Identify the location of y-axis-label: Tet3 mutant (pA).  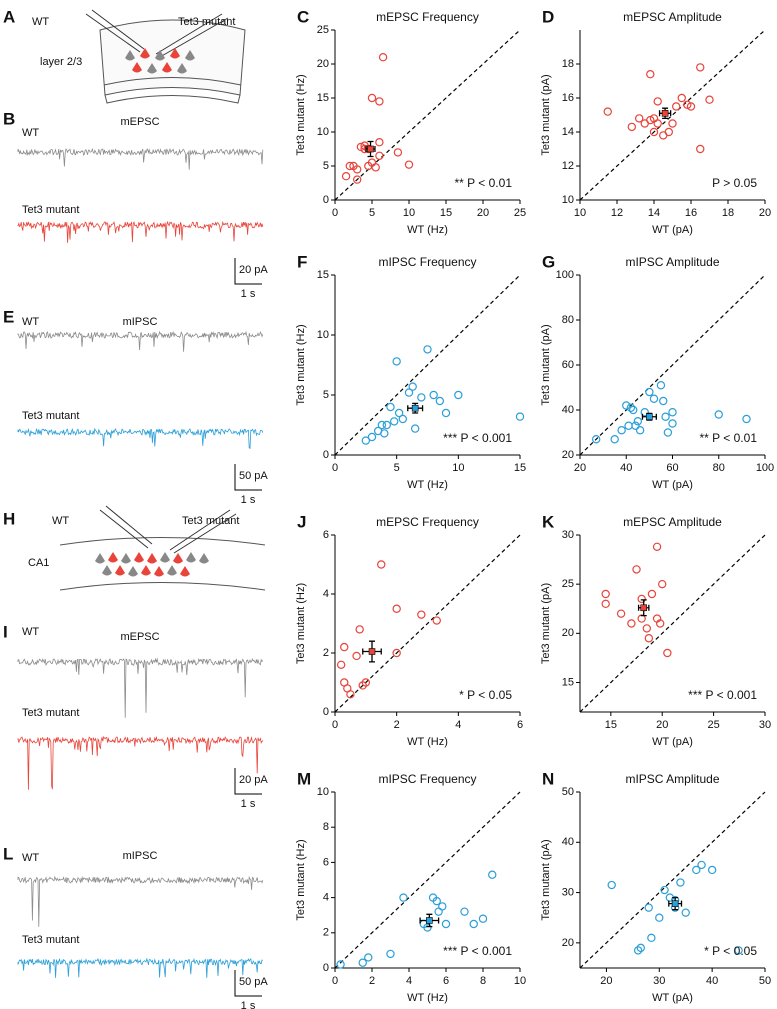
(546, 114).